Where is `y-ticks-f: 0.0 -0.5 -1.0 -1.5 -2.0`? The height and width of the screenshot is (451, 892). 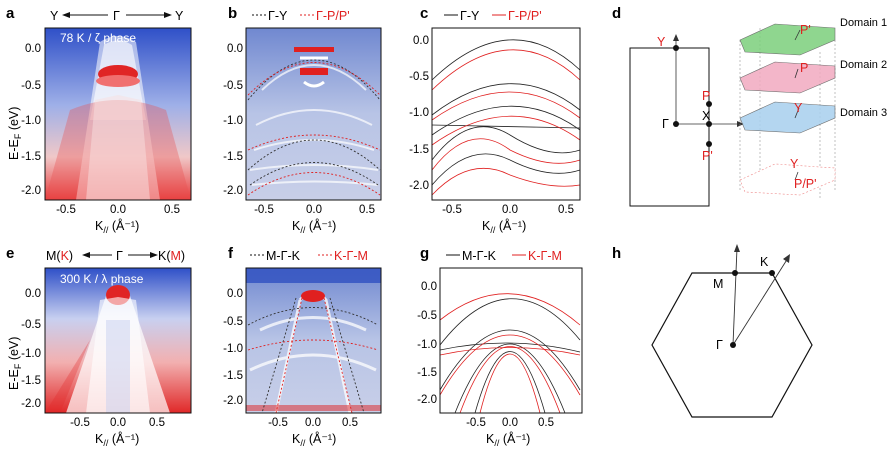
y-ticks-f: 0.0 -0.5 -1.0 -1.5 -2.0 is located at coordinates (233, 347).